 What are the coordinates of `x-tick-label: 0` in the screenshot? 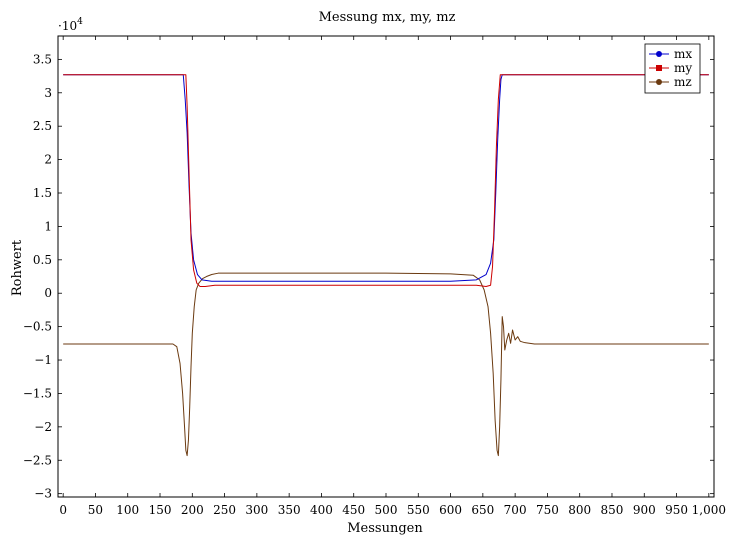 It's located at (63, 510).